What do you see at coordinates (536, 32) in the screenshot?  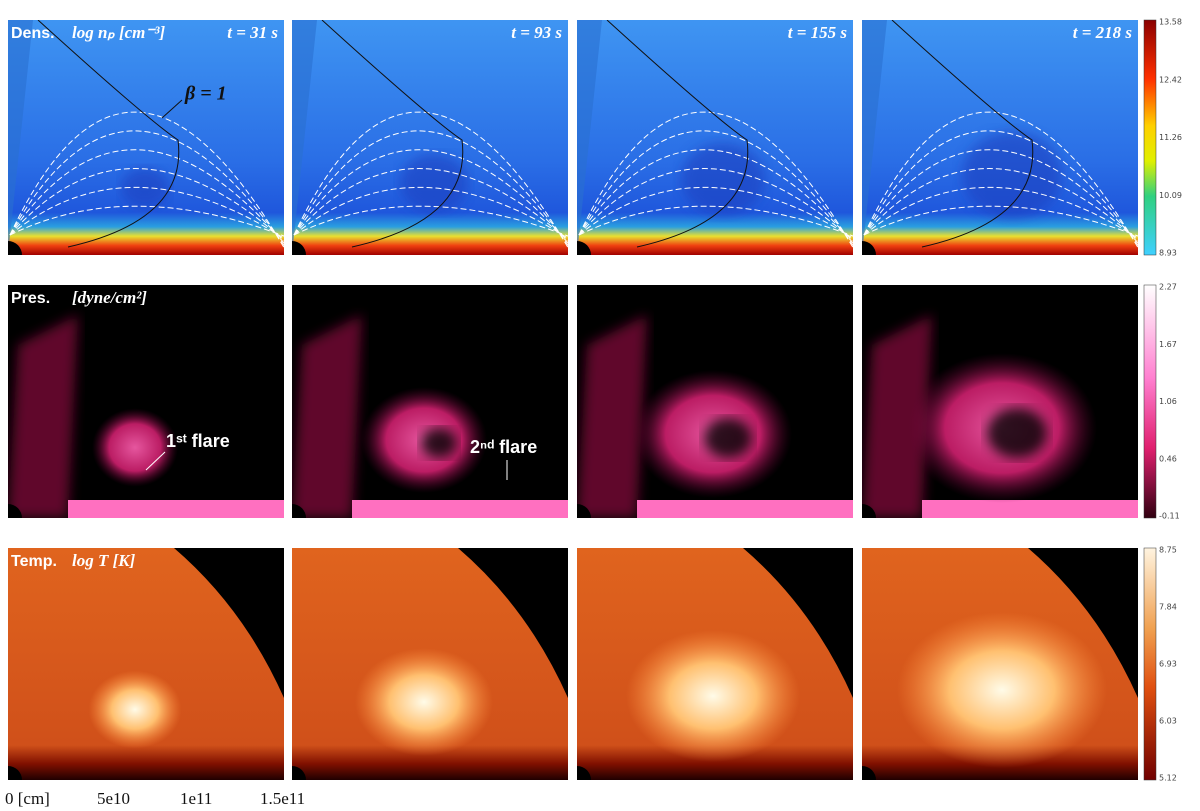 I see `time-label: t = 93 s` at bounding box center [536, 32].